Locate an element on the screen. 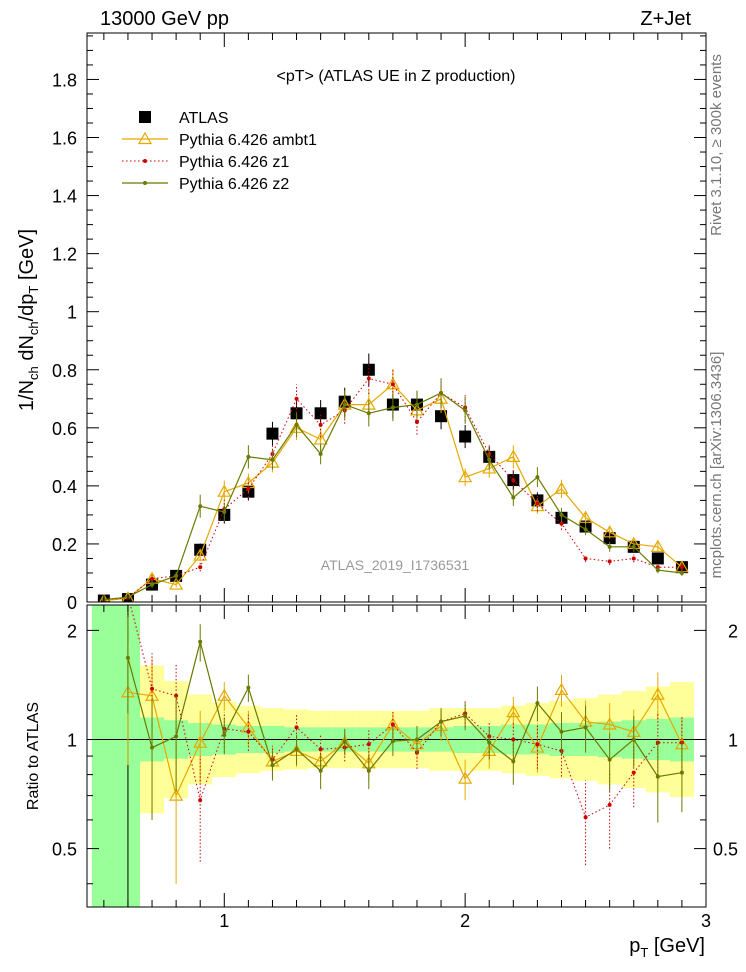 The width and height of the screenshot is (746, 972). ratio-ytick-label-left: 0.5 is located at coordinates (64, 850).